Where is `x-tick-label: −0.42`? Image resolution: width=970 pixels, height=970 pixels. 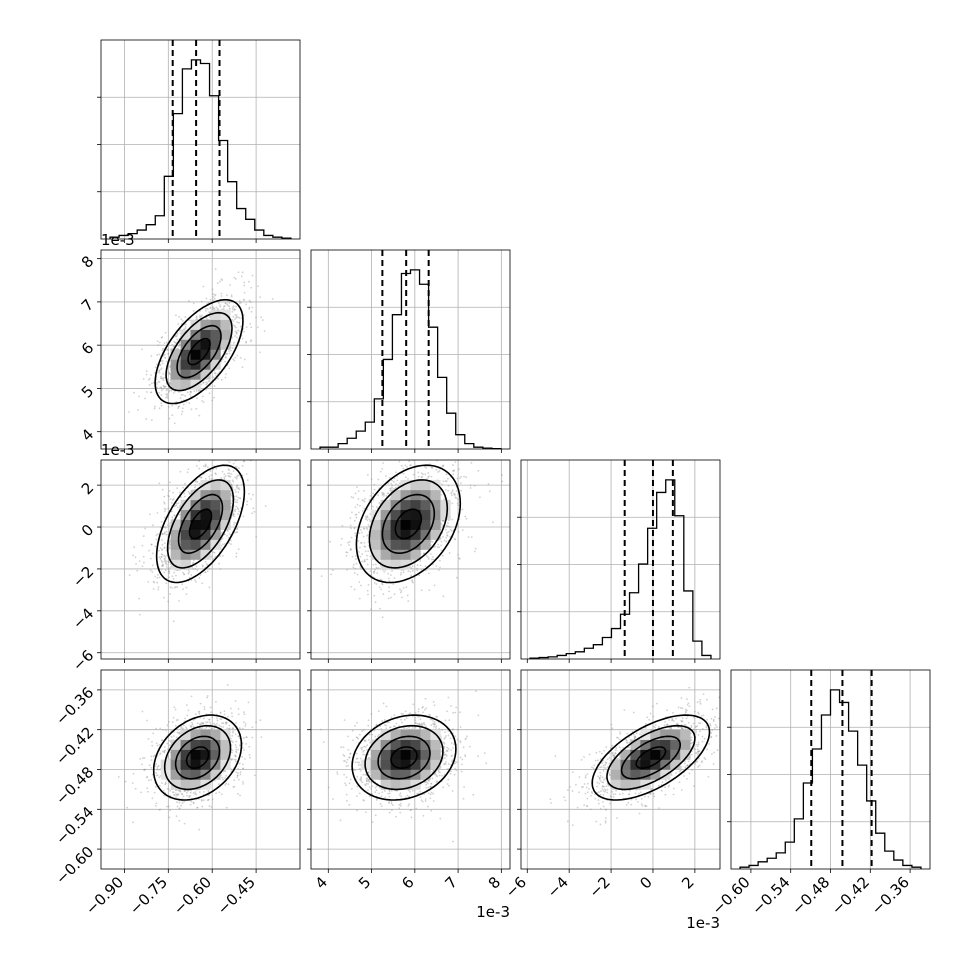
x-tick-label: −0.42 is located at coordinates (850, 895).